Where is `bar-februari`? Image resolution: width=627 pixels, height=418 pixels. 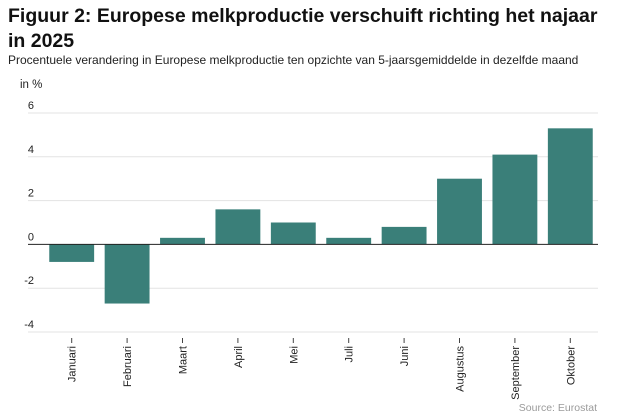 bar-februari is located at coordinates (127, 274).